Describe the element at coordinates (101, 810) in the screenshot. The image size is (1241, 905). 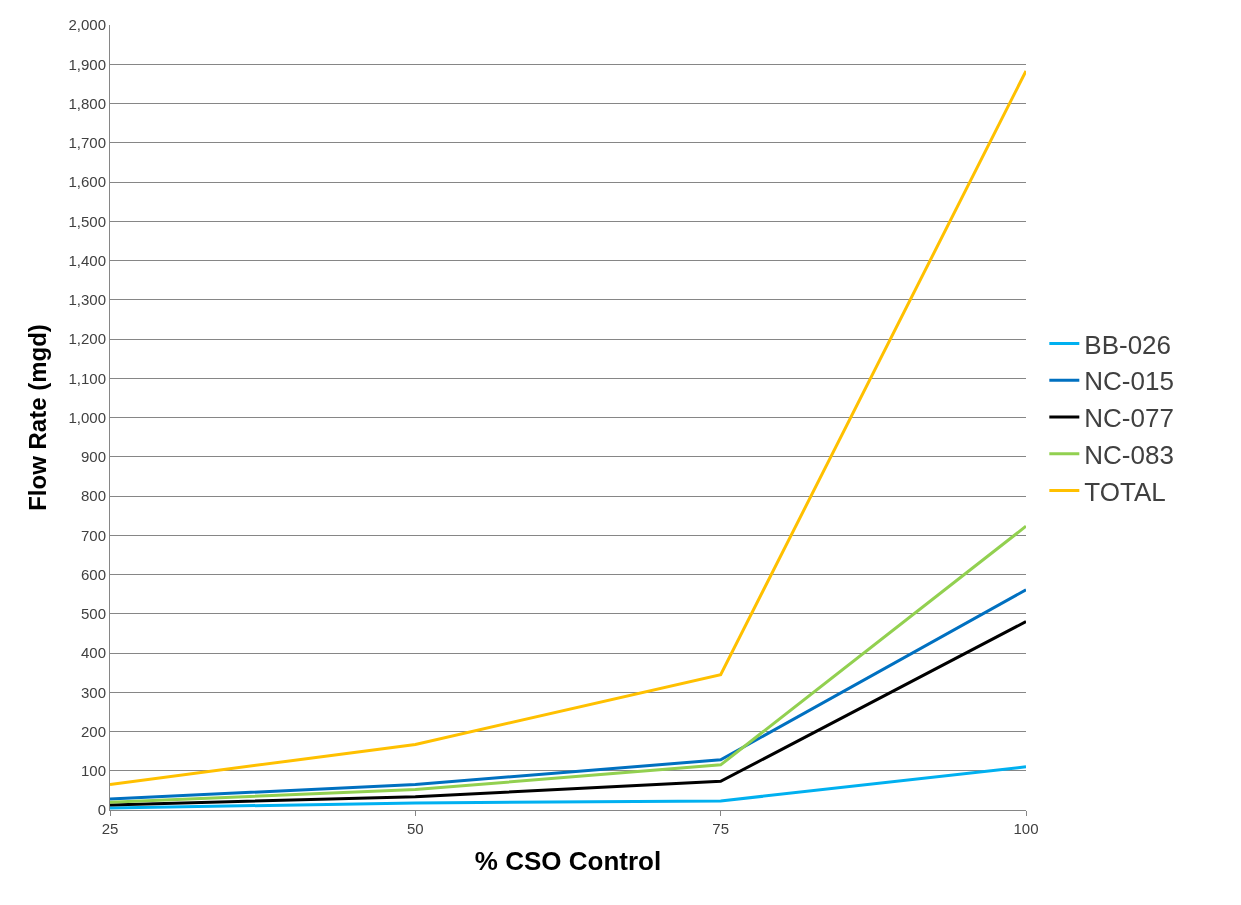
I see `y-tick-label: 0` at that location.